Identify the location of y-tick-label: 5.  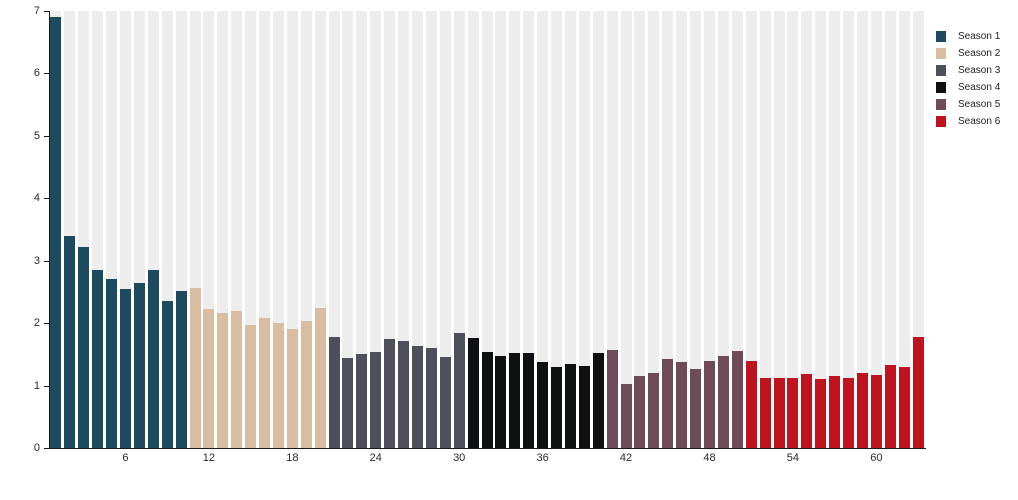
(36, 135).